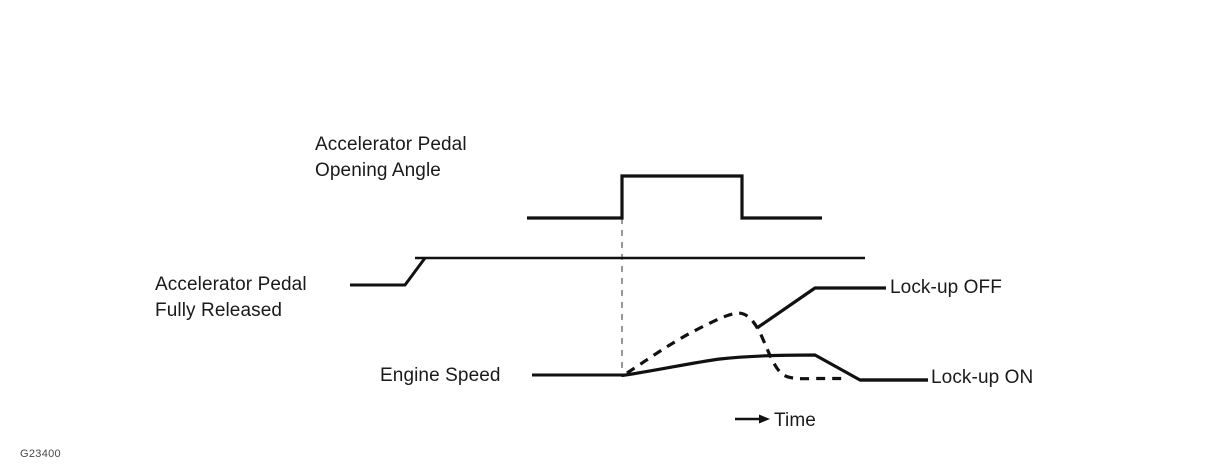  Describe the element at coordinates (764, 419) in the screenshot. I see `time-arrow-head` at that location.